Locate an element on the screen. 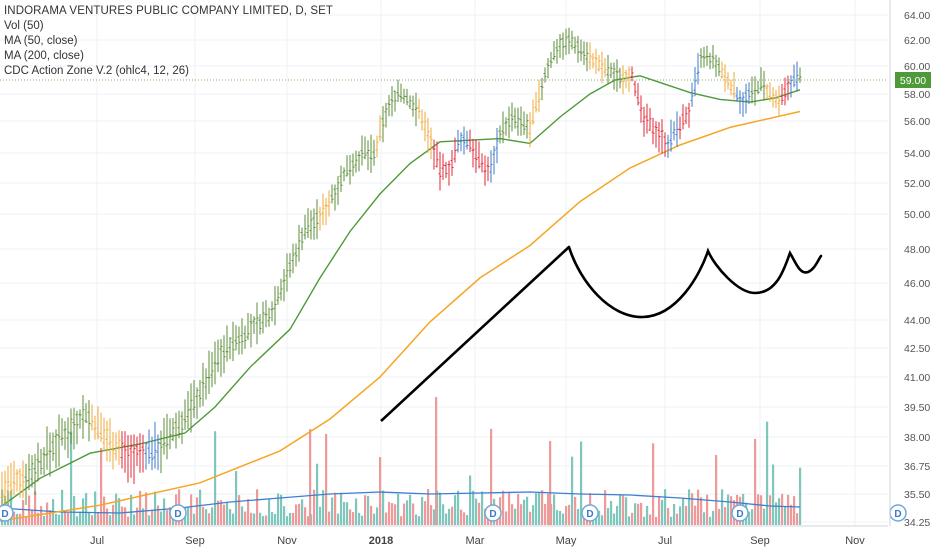 This screenshot has height=550, width=932. legend-ma50: MA (50, close) is located at coordinates (41, 41).